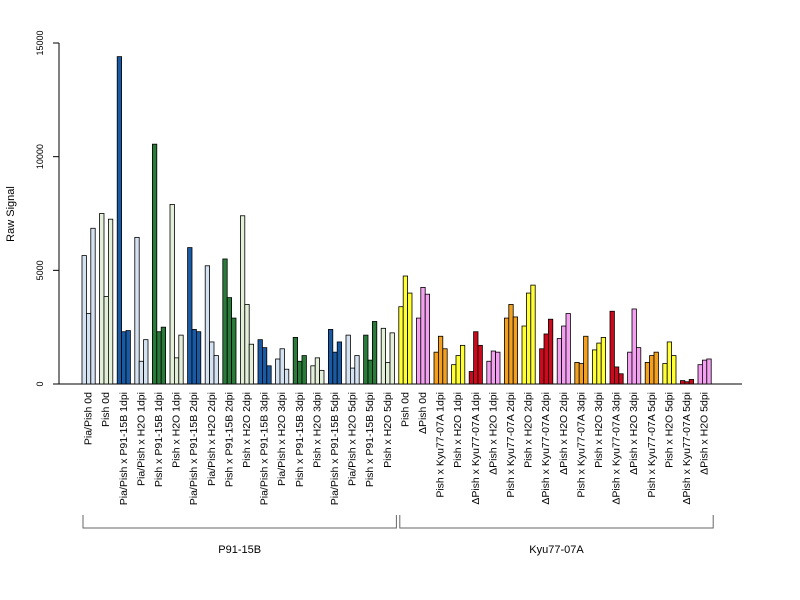 This screenshot has width=800, height=600. Describe the element at coordinates (405, 409) in the screenshot. I see `x-tick-label: Pish 0d` at that location.